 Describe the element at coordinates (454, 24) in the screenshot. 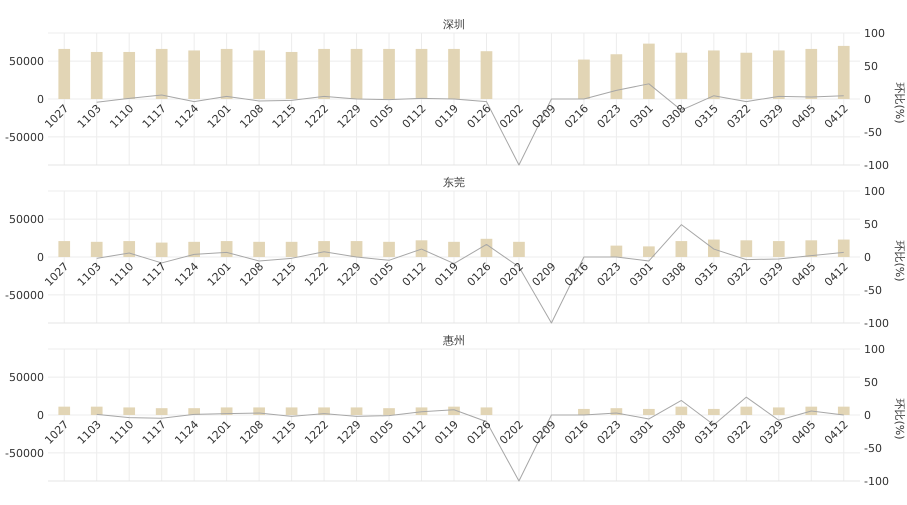

I see `chart-title: 深圳` at that location.